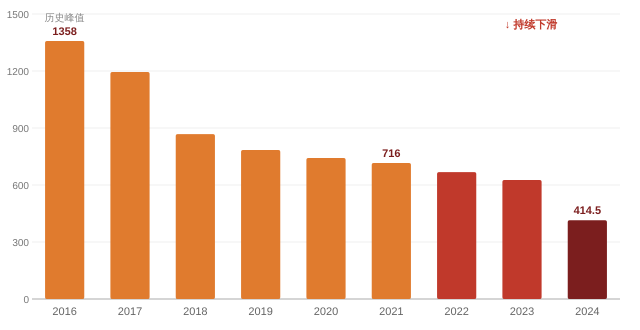 This screenshot has width=640, height=330. I want to click on x-tick-label: 2020, so click(326, 312).